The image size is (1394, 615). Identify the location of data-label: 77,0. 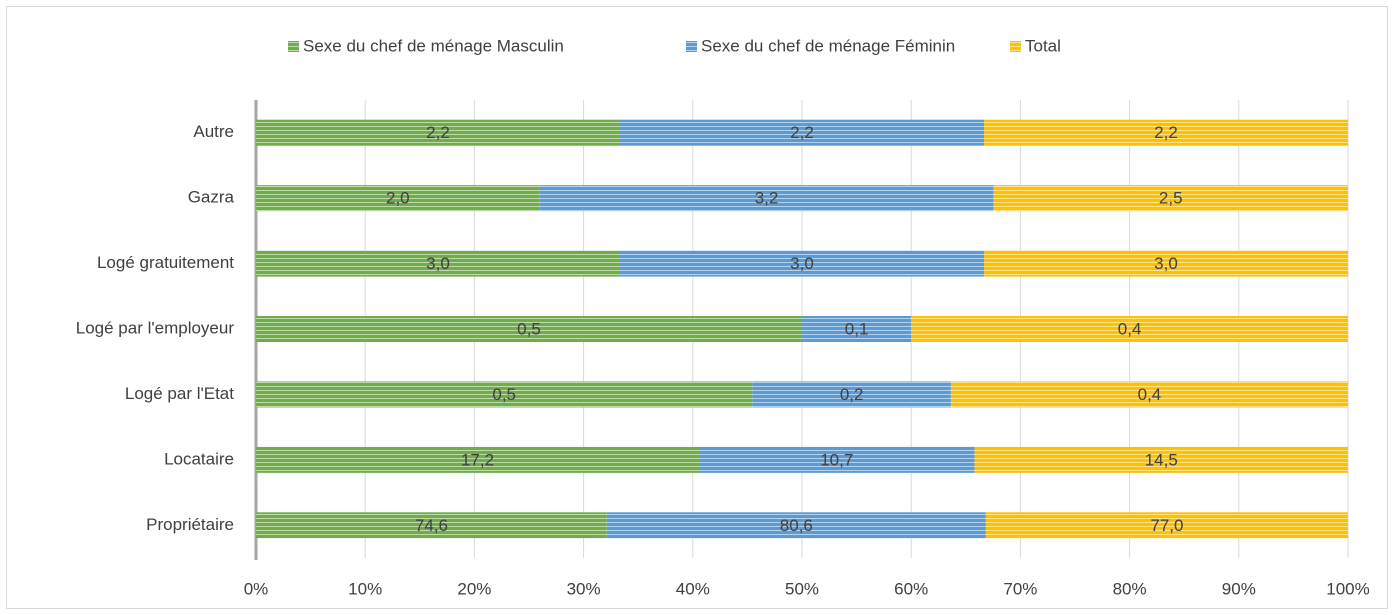
(1166, 525).